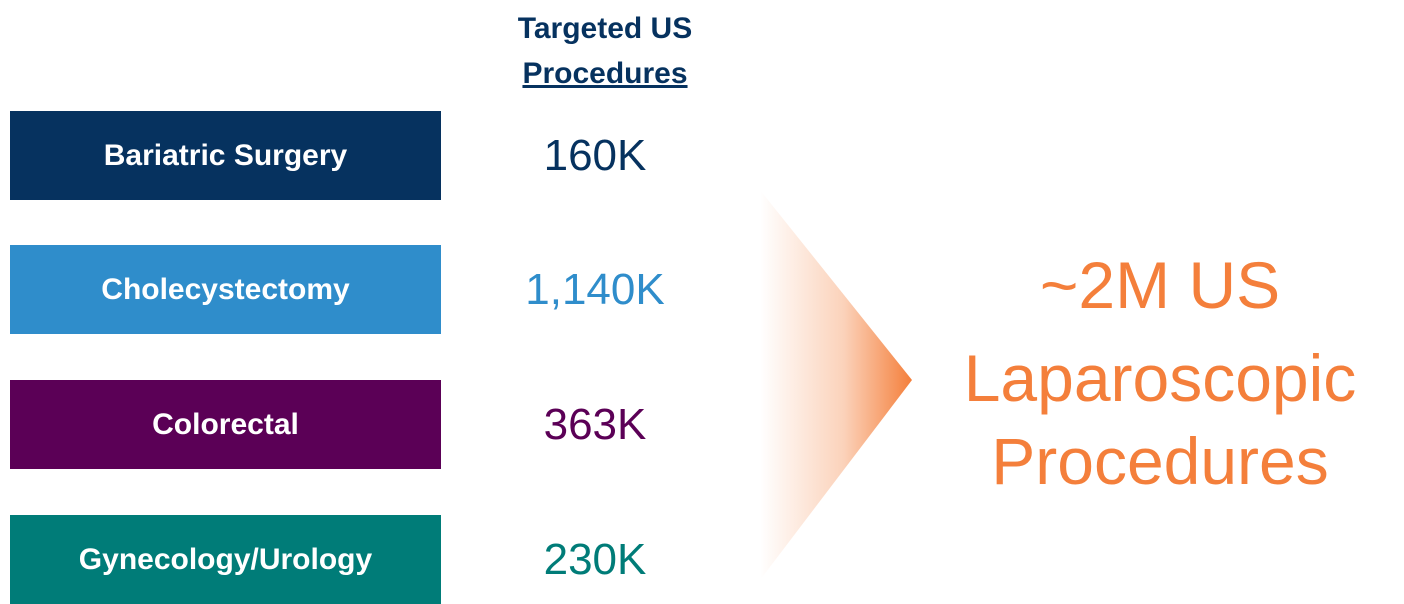 Image resolution: width=1404 pixels, height=604 pixels. Describe the element at coordinates (1160, 461) in the screenshot. I see `summary-line: Procedures` at that location.